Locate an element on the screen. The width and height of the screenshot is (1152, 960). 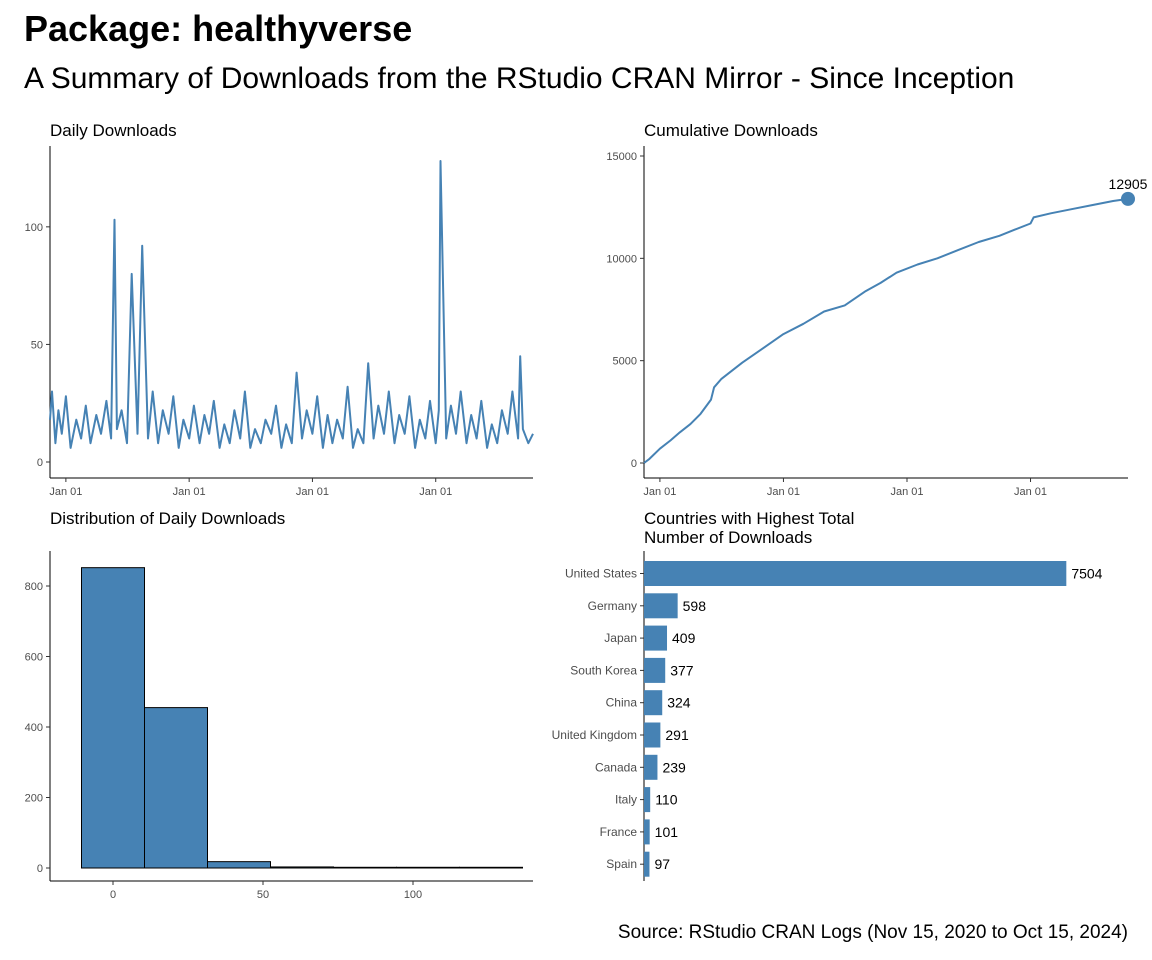
countries-category-label: United States is located at coordinates (601, 574).